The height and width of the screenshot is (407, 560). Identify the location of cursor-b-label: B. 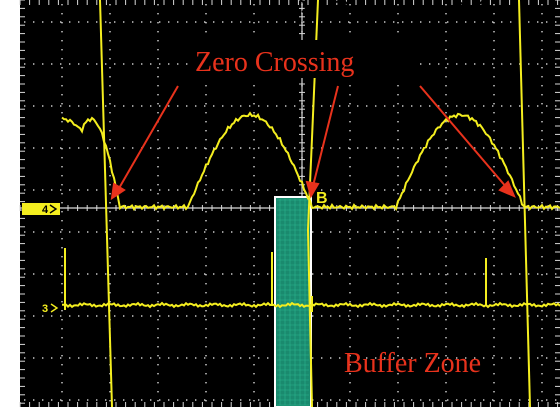
(322, 198).